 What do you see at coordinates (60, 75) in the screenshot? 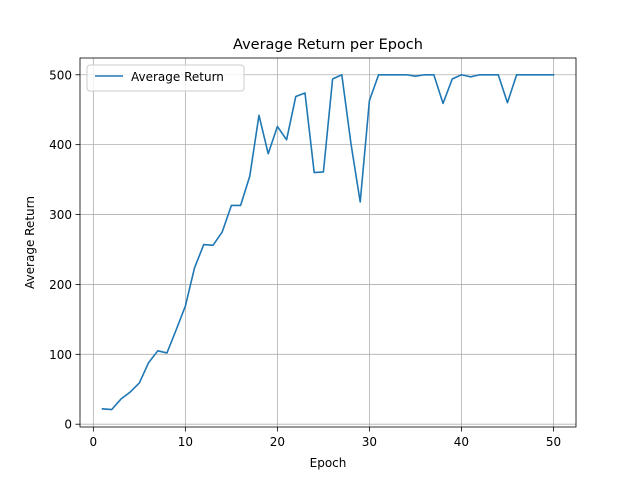
I see `y-tick-label: 500` at bounding box center [60, 75].